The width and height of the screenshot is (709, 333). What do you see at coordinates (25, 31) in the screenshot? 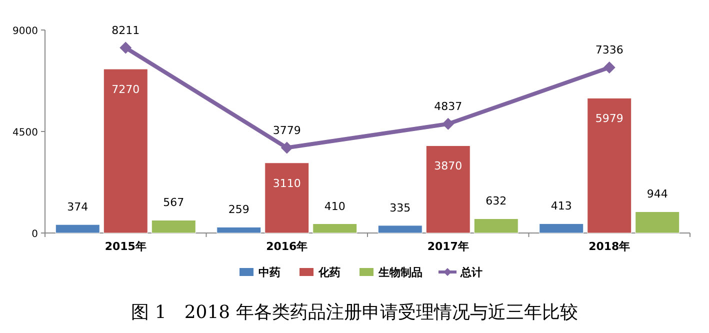
I see `y-tick-label: 9000` at bounding box center [25, 31].